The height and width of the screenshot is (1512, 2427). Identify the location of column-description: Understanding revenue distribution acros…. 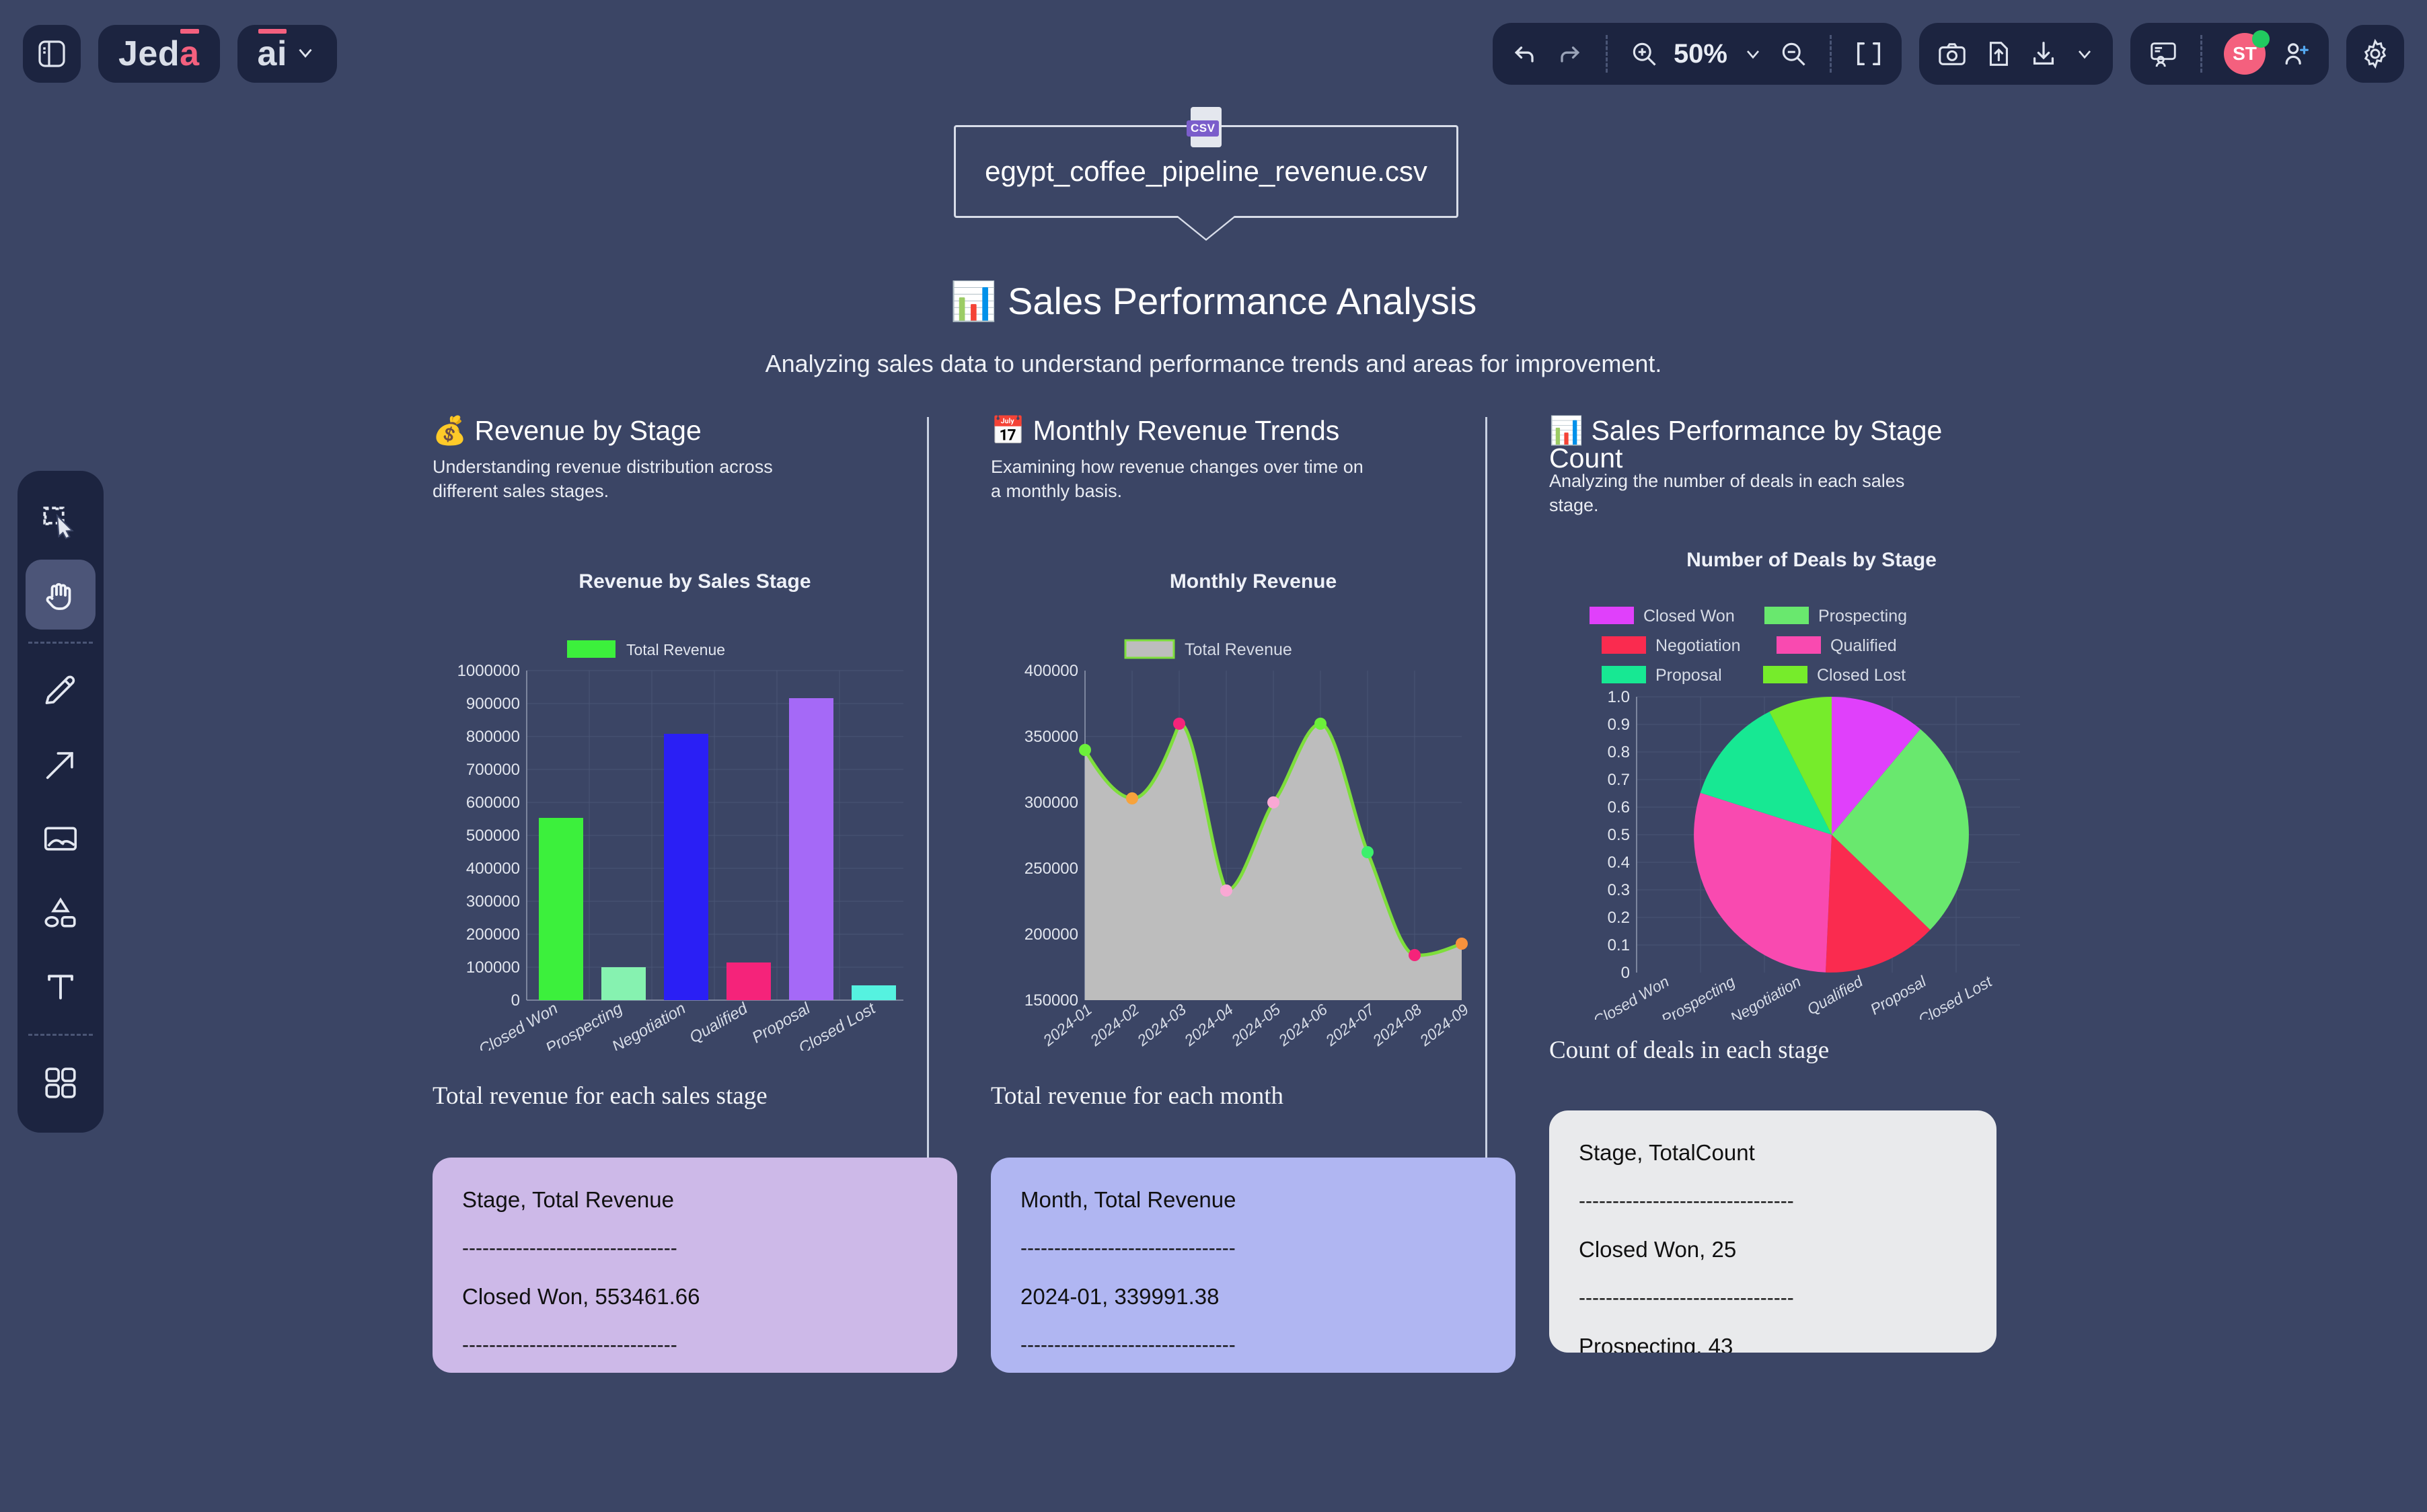
(603, 479).